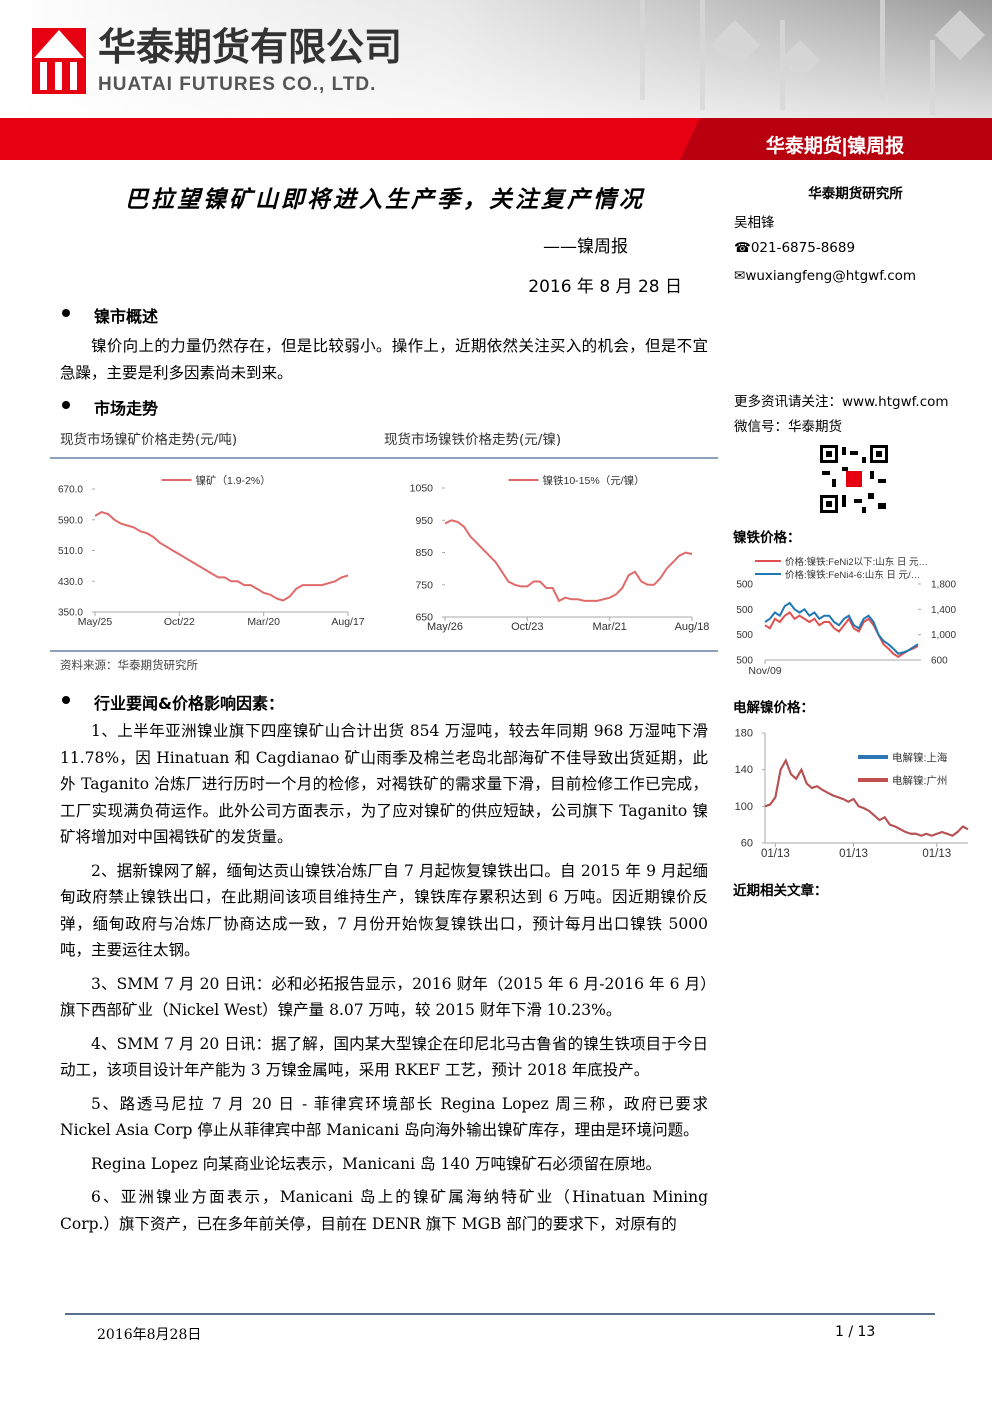 This screenshot has width=992, height=1403. What do you see at coordinates (233, 480) in the screenshot?
I see `legend-label: 镍矿（1.9-2%）` at bounding box center [233, 480].